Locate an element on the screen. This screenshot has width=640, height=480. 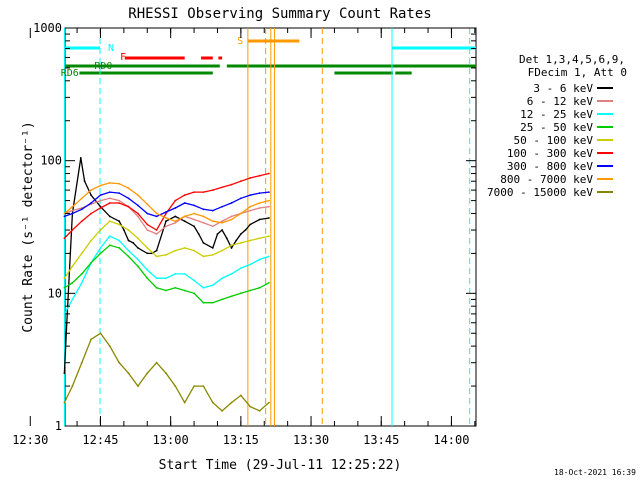
legend-entry-label: 300 - 800 keV is located at coordinates (550, 166).